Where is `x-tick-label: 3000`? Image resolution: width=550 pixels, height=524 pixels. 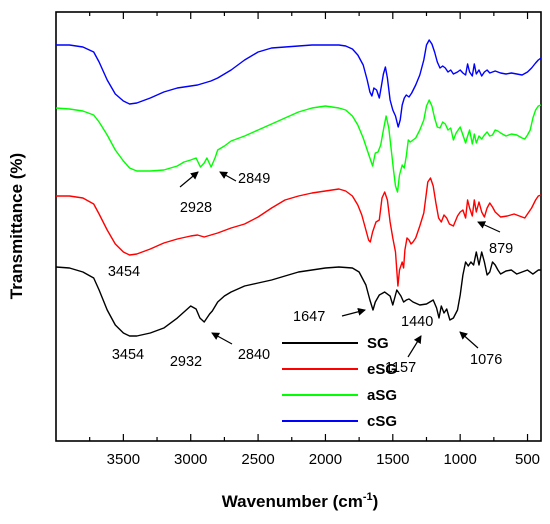 x-tick-label: 3000 is located at coordinates (190, 459).